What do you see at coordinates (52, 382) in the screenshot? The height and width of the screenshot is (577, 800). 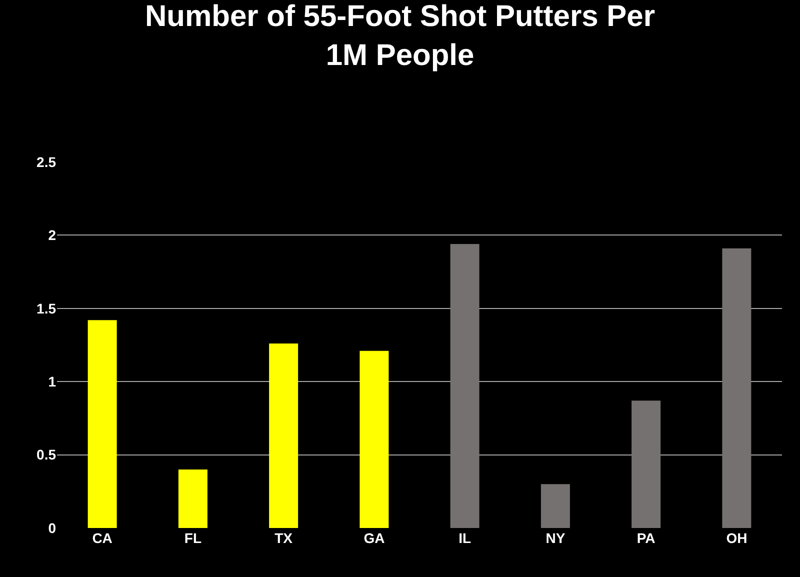 I see `y-tick-label: 1` at bounding box center [52, 382].